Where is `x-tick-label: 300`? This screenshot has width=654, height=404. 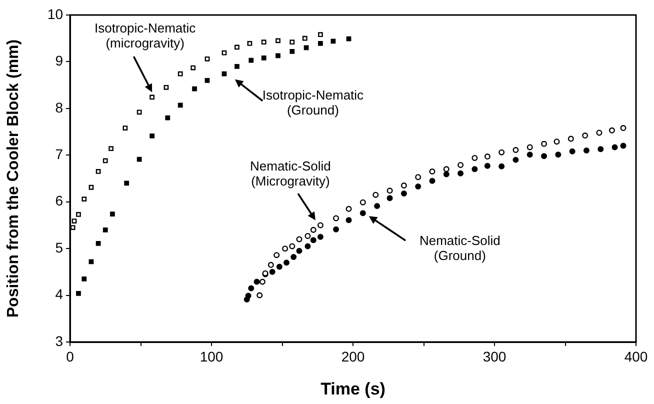 x-tick-label: 300 is located at coordinates (494, 356).